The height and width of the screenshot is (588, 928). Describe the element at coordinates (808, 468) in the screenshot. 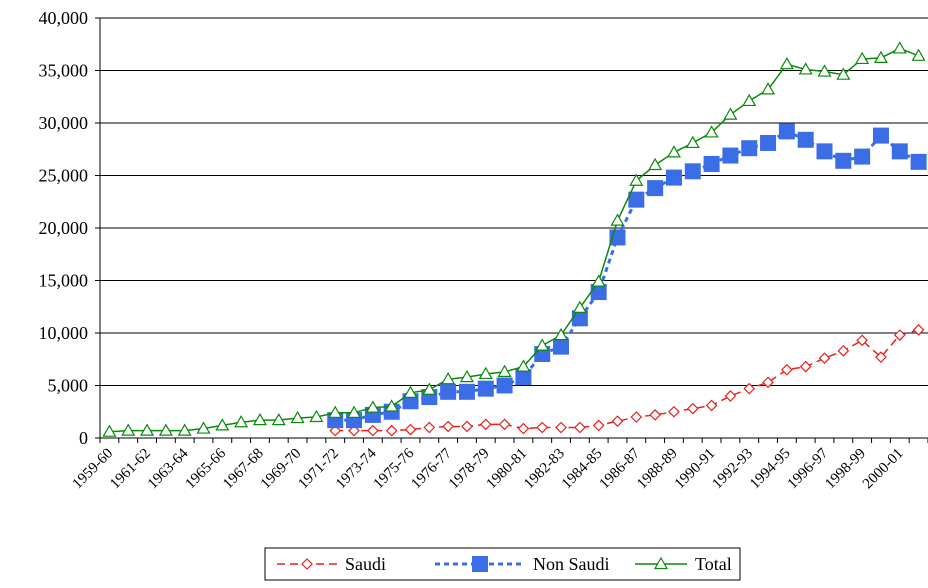

I see `x-tick-label: 1996-97` at that location.